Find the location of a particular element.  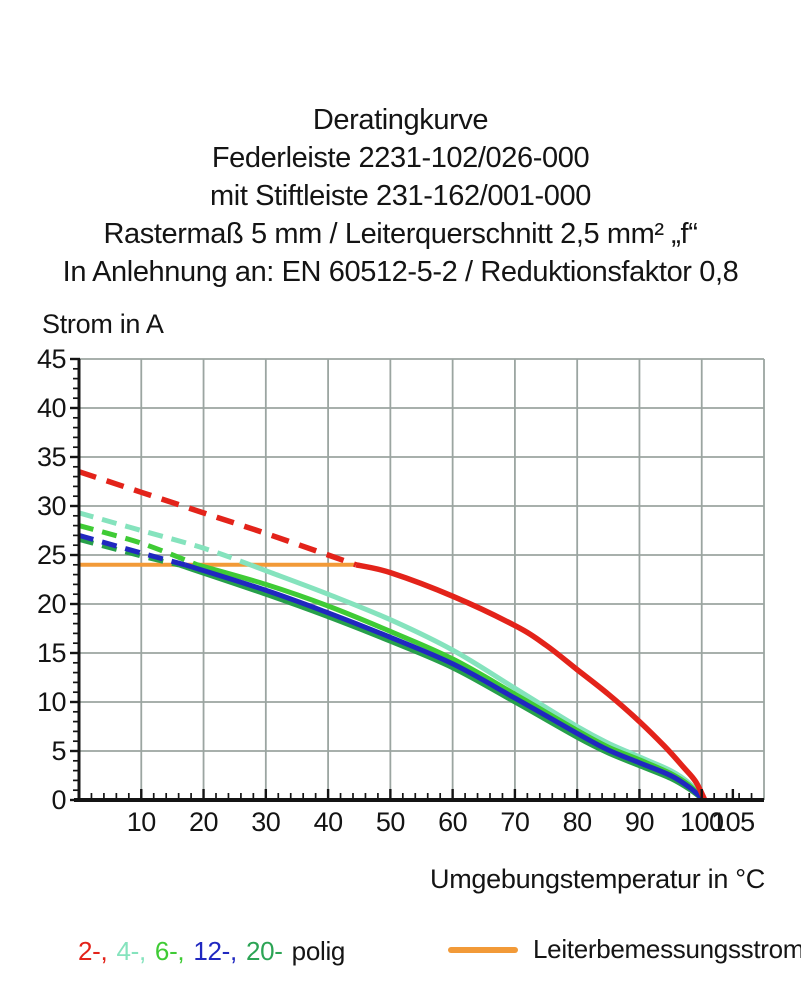

y-tick-label: 25 is located at coordinates (51, 555).